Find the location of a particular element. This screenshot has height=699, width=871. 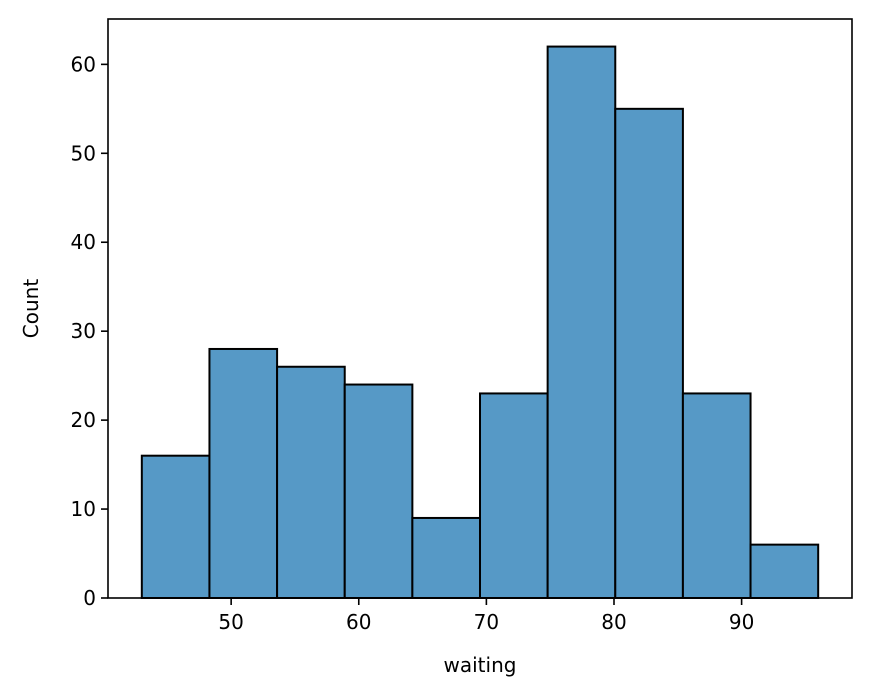

y-tick-label: 40 is located at coordinates (83, 242).